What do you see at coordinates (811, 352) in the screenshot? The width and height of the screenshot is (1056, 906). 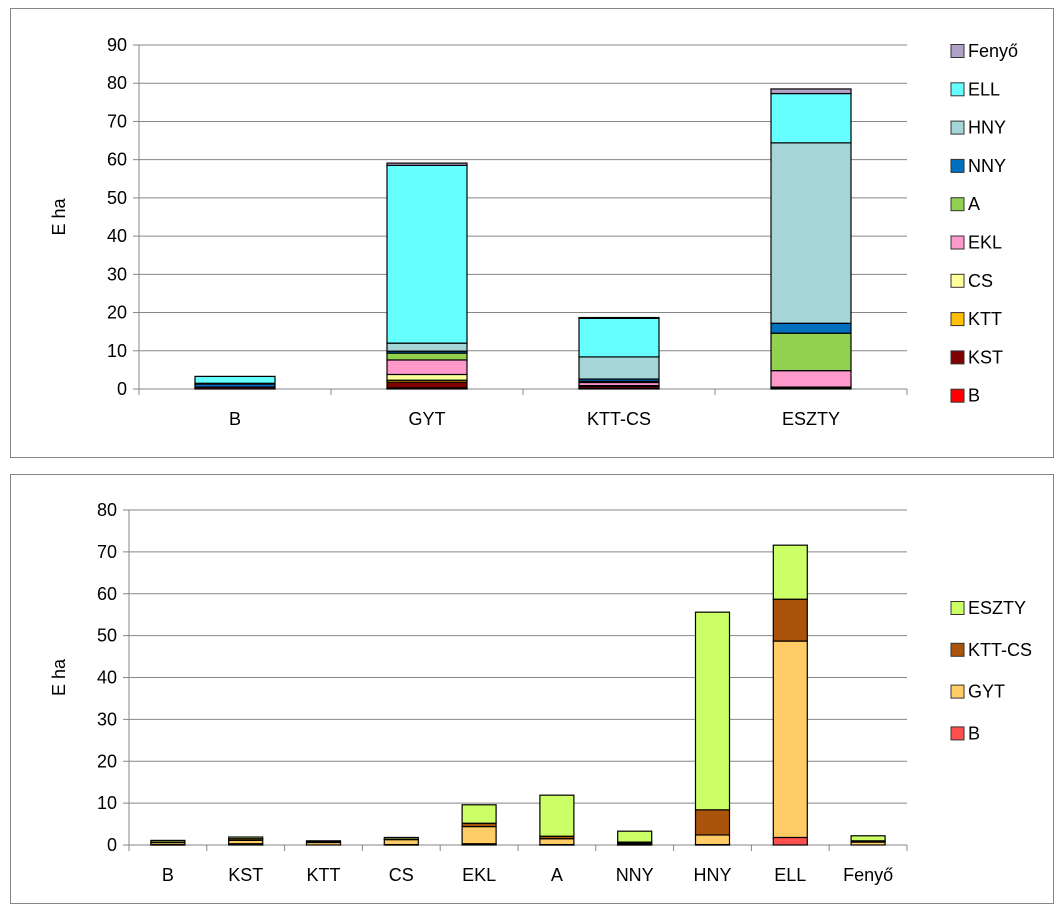 I see `chart1-bar-eszty-a` at bounding box center [811, 352].